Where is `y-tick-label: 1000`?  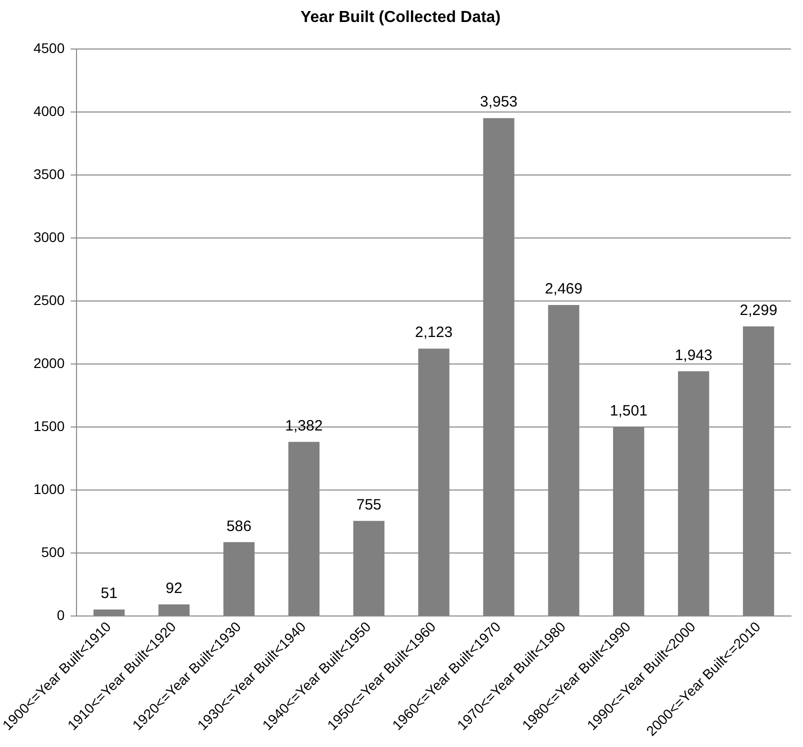 y-tick-label: 1000 is located at coordinates (49, 488).